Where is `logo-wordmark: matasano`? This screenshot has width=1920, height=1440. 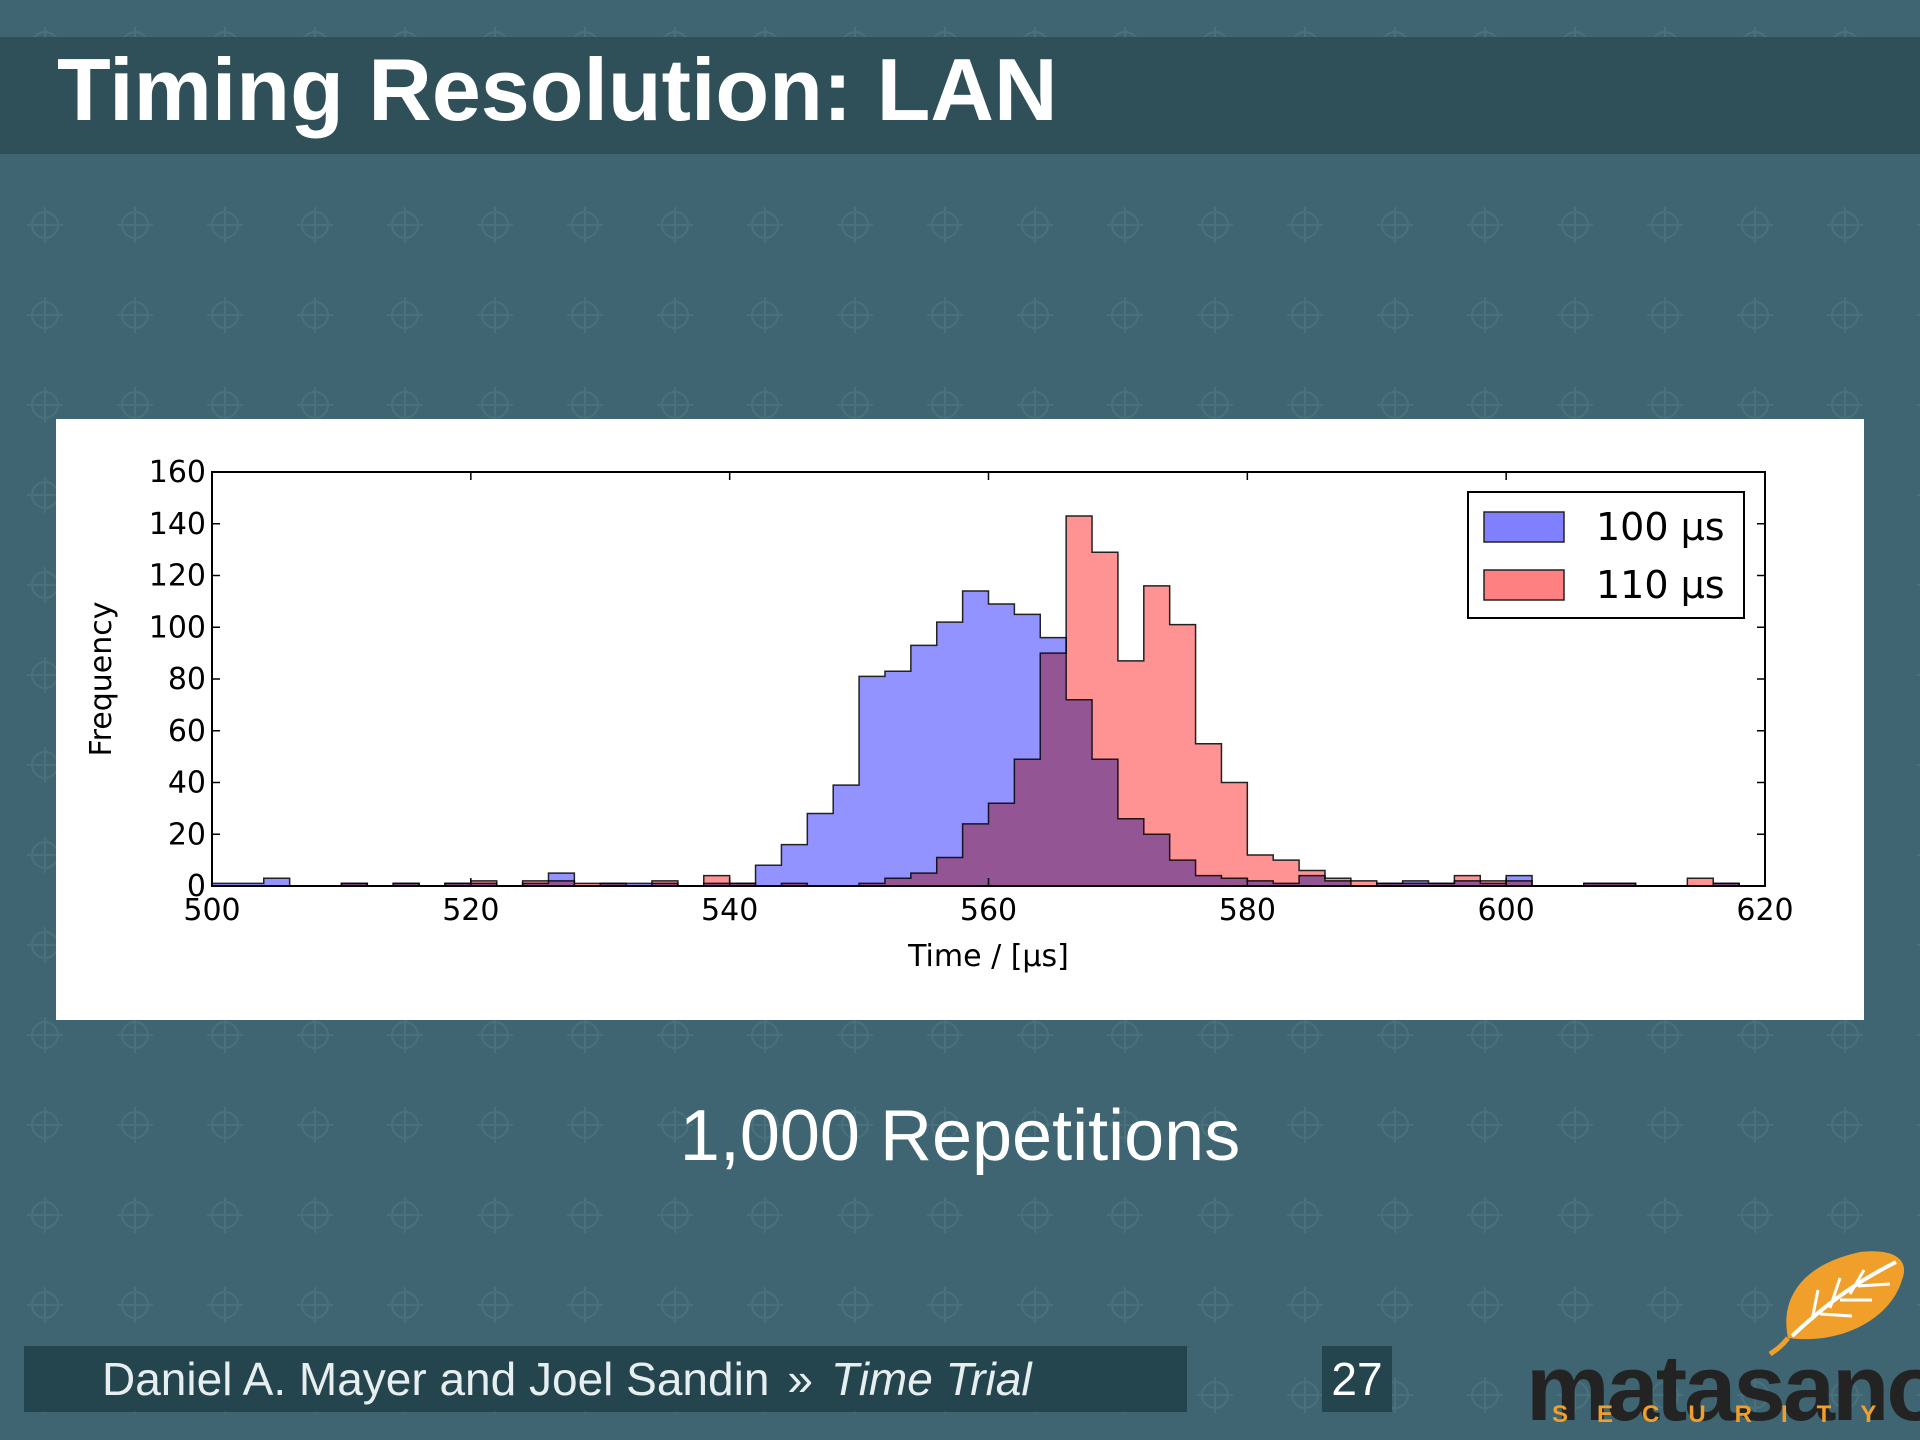 logo-wordmark: matasano is located at coordinates (1723, 1387).